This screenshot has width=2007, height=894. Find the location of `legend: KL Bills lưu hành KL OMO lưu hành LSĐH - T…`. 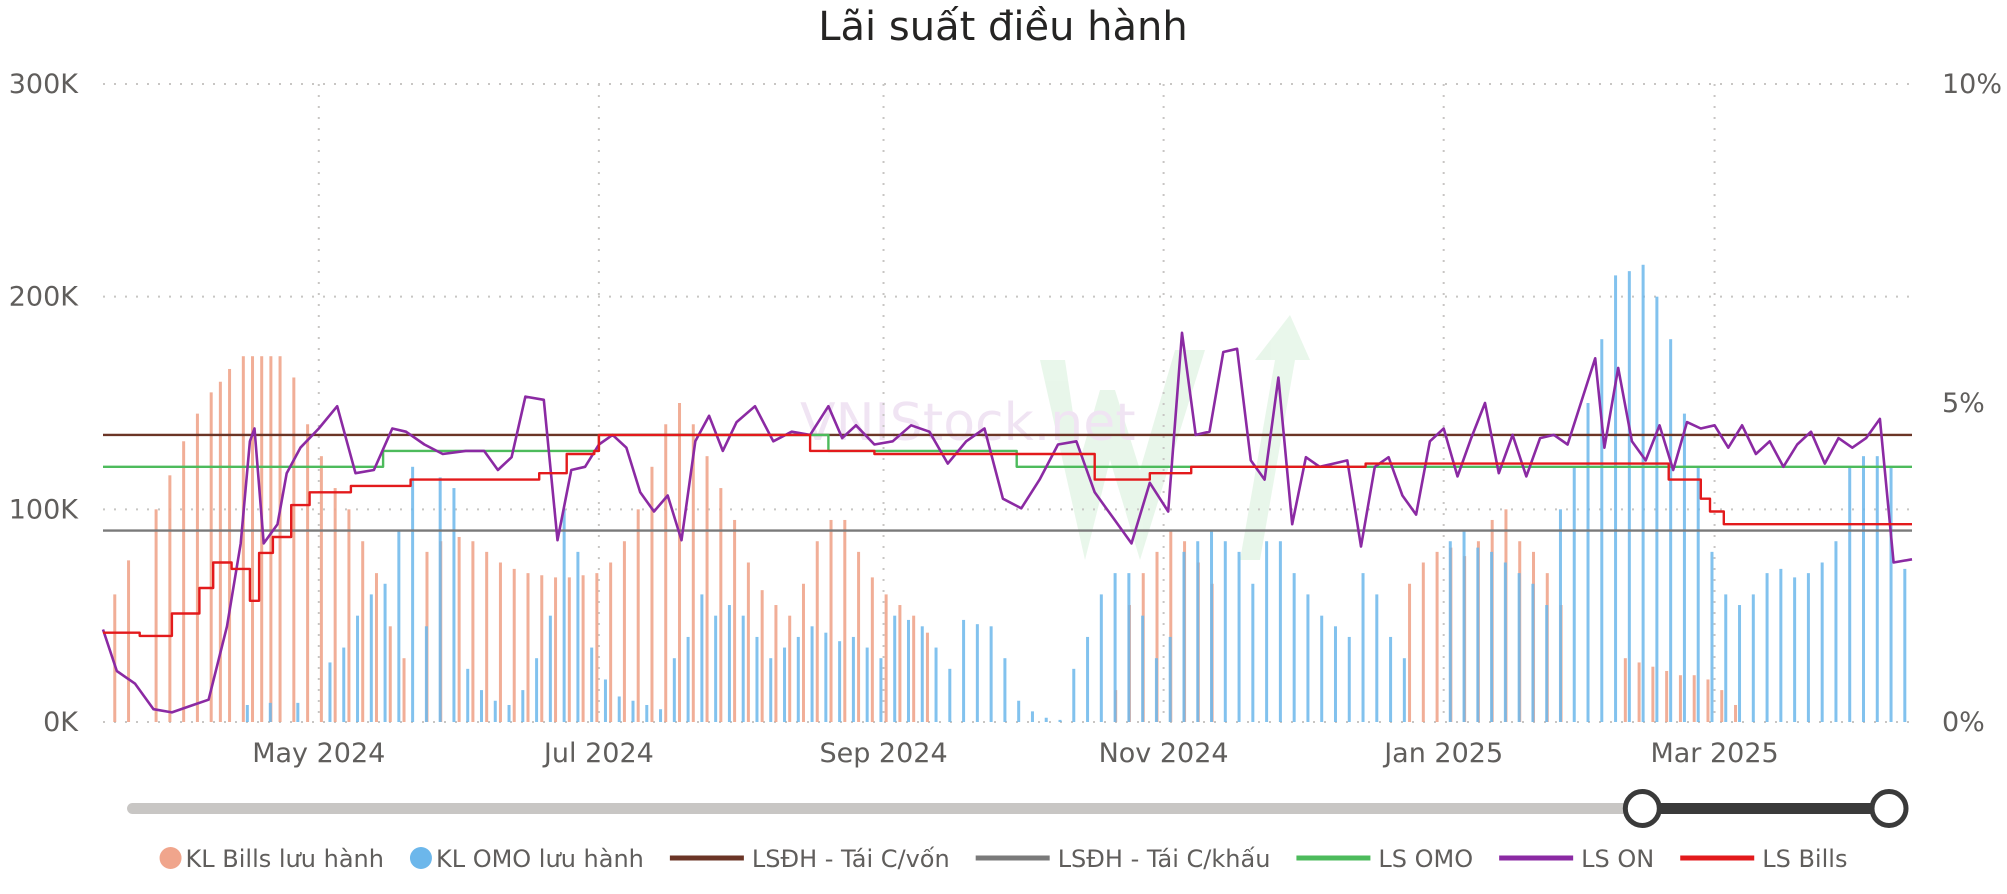

legend: KL Bills lưu hành KL OMO lưu hành LSĐH - T… is located at coordinates (1003, 859).